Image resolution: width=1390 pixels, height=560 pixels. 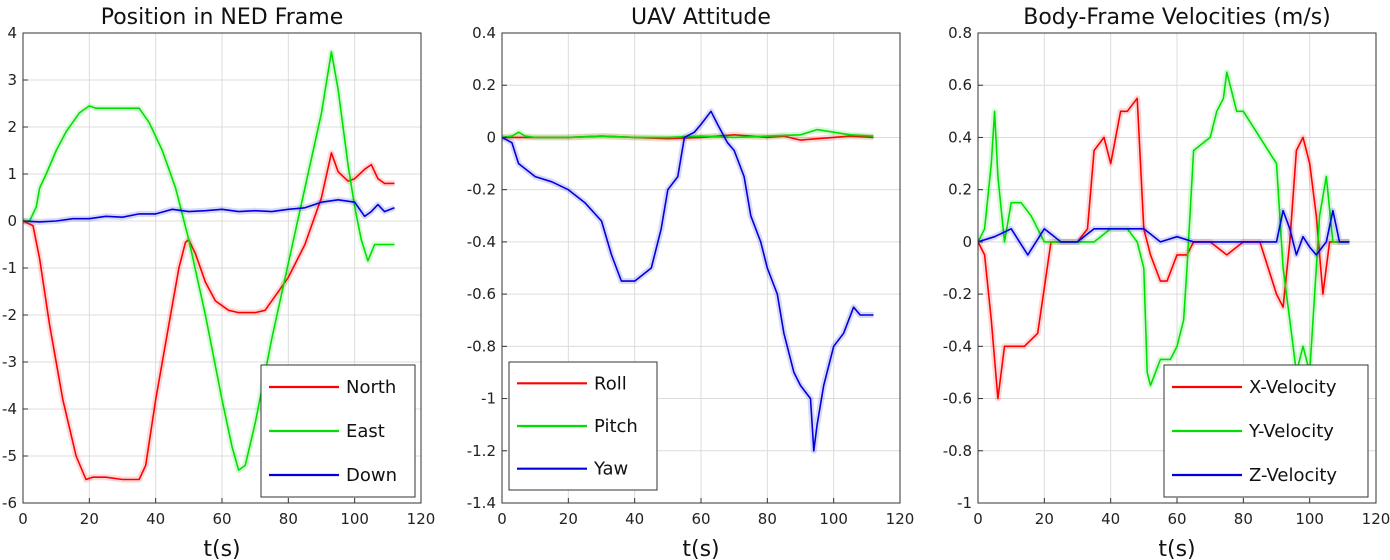 I want to click on y-tick-label: -1.4, so click(x=481, y=503).